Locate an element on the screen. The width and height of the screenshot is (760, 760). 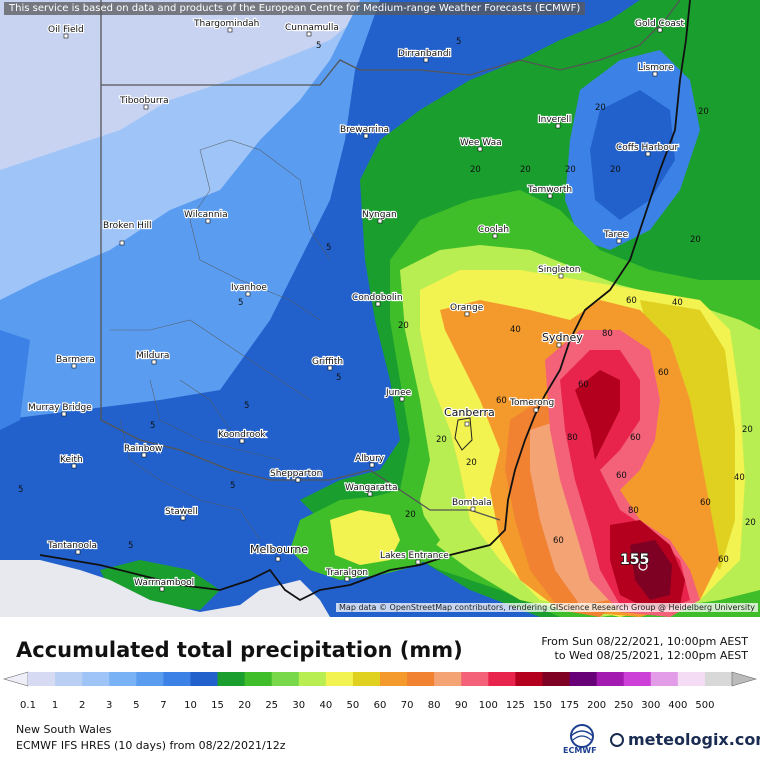
region-label: New South Wales is located at coordinates (64, 729).